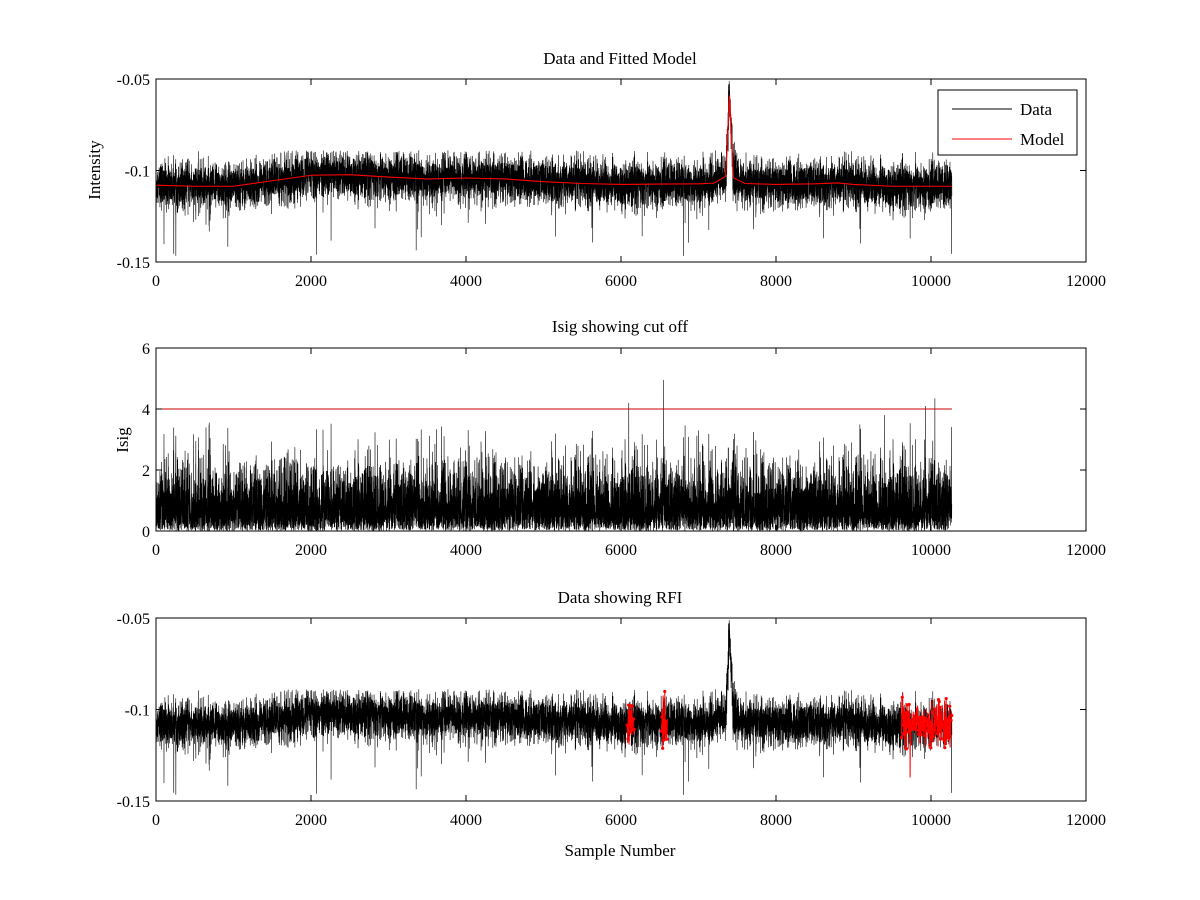  What do you see at coordinates (553, 141) in the screenshot?
I see `model-series-line` at bounding box center [553, 141].